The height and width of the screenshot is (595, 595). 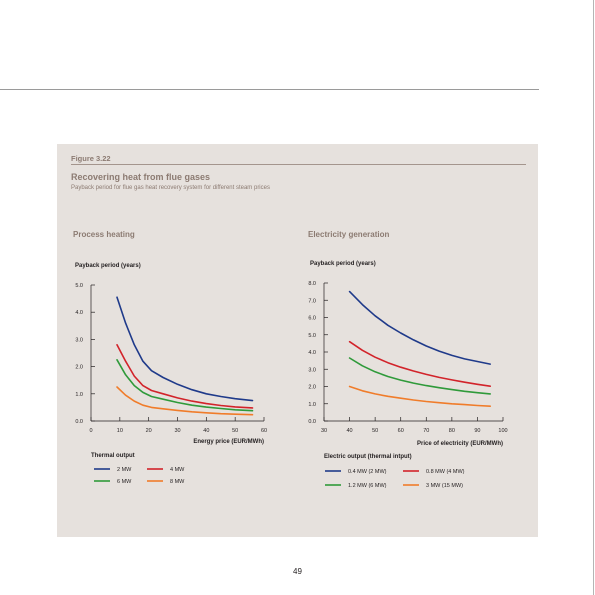 I want to click on chart1-x-tick-label: 50, so click(x=235, y=431).